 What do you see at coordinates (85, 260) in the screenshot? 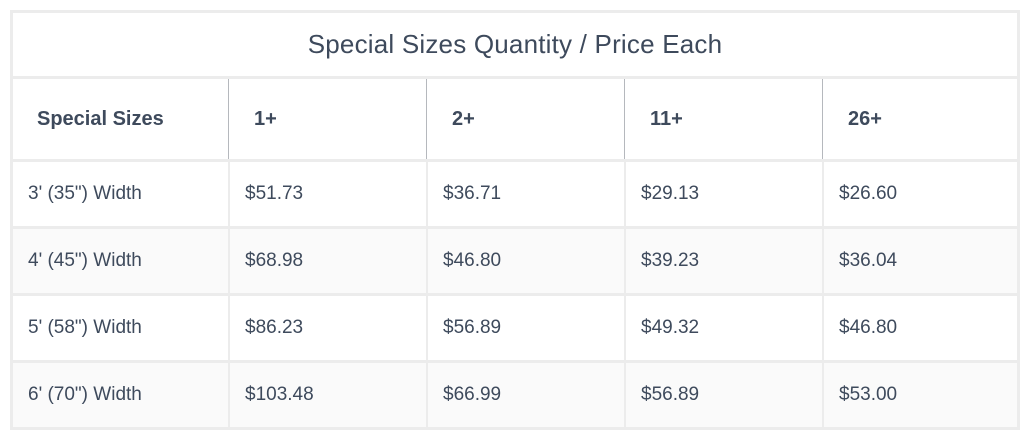
I see `size-cell: 4' (45") Width` at bounding box center [85, 260].